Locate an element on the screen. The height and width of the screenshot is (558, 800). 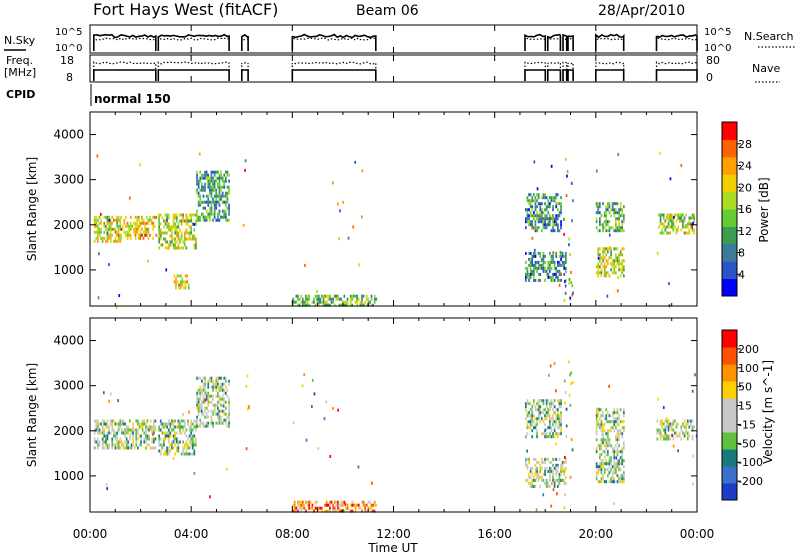
colorbar-swatch is located at coordinates (729, 183).